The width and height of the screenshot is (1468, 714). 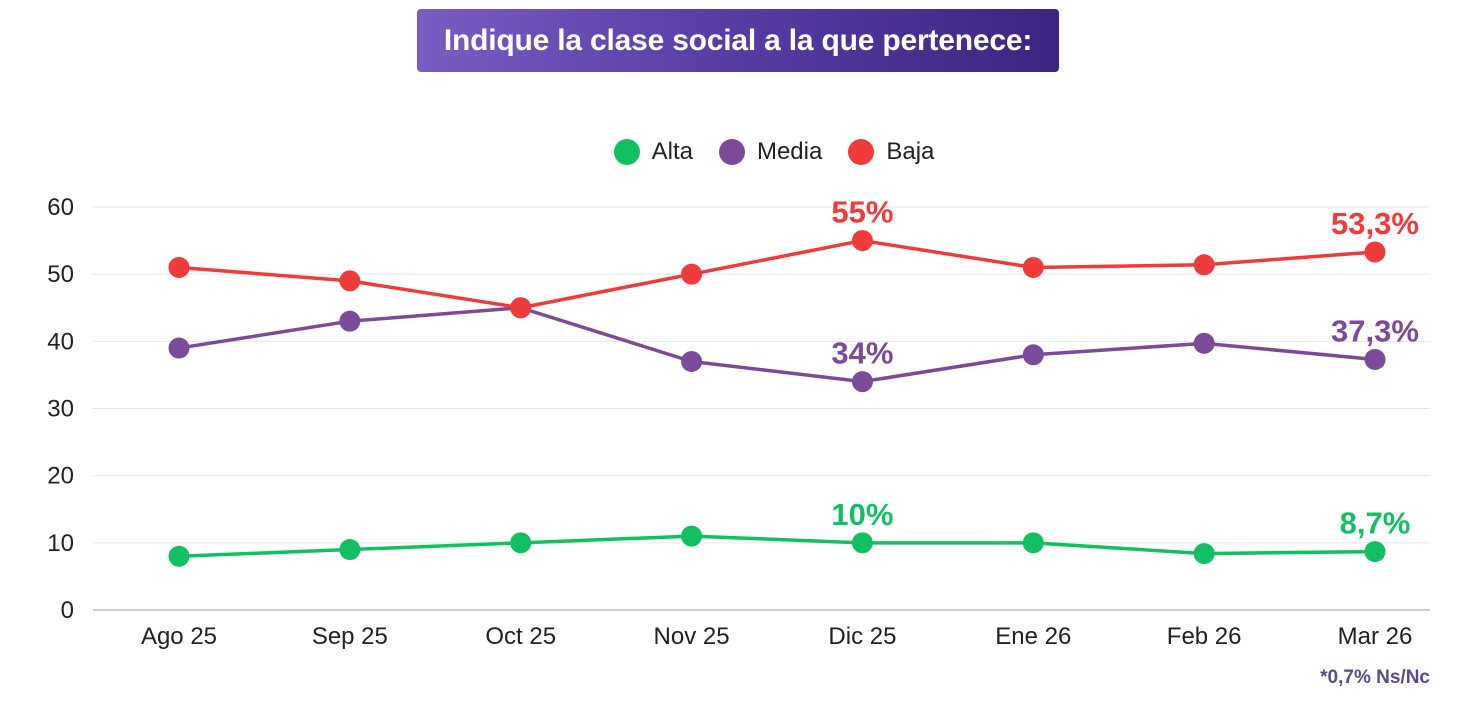 I want to click on x-tick-label: Nov 25, so click(x=692, y=636).